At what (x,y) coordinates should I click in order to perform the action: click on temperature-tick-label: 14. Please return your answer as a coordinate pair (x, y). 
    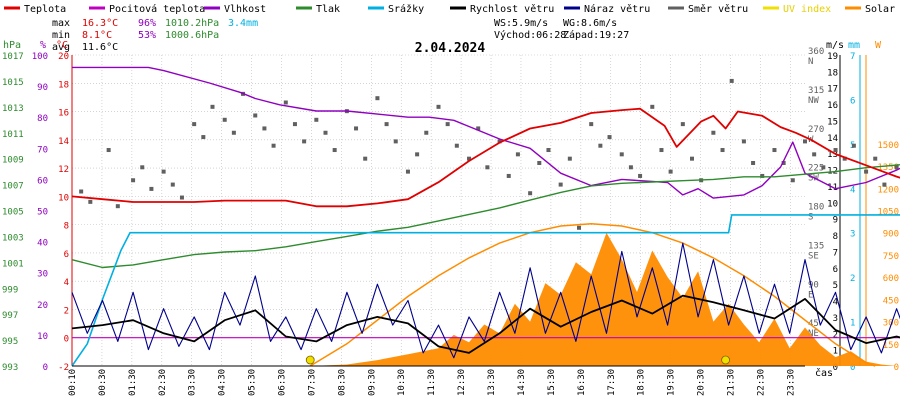
    Looking at the image, I should click on (63, 142).